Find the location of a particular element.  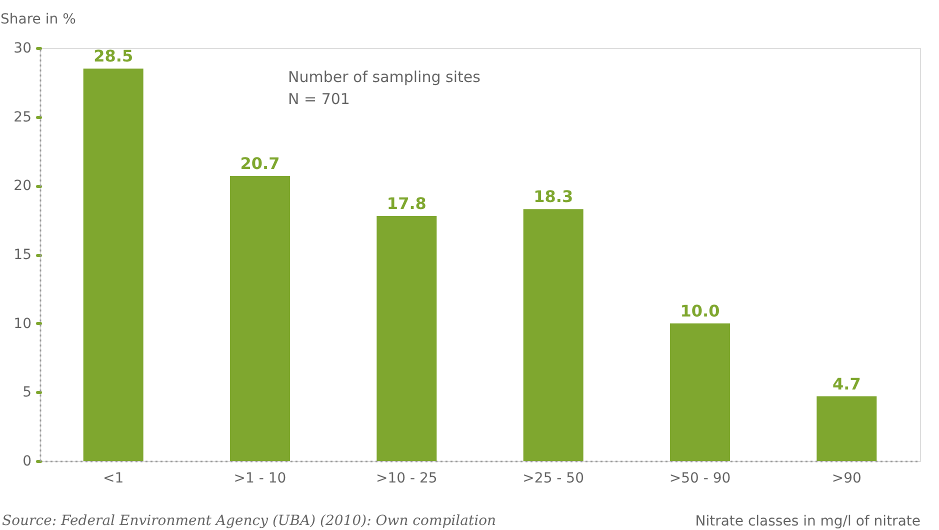

x-tick-label: <1 is located at coordinates (113, 478).